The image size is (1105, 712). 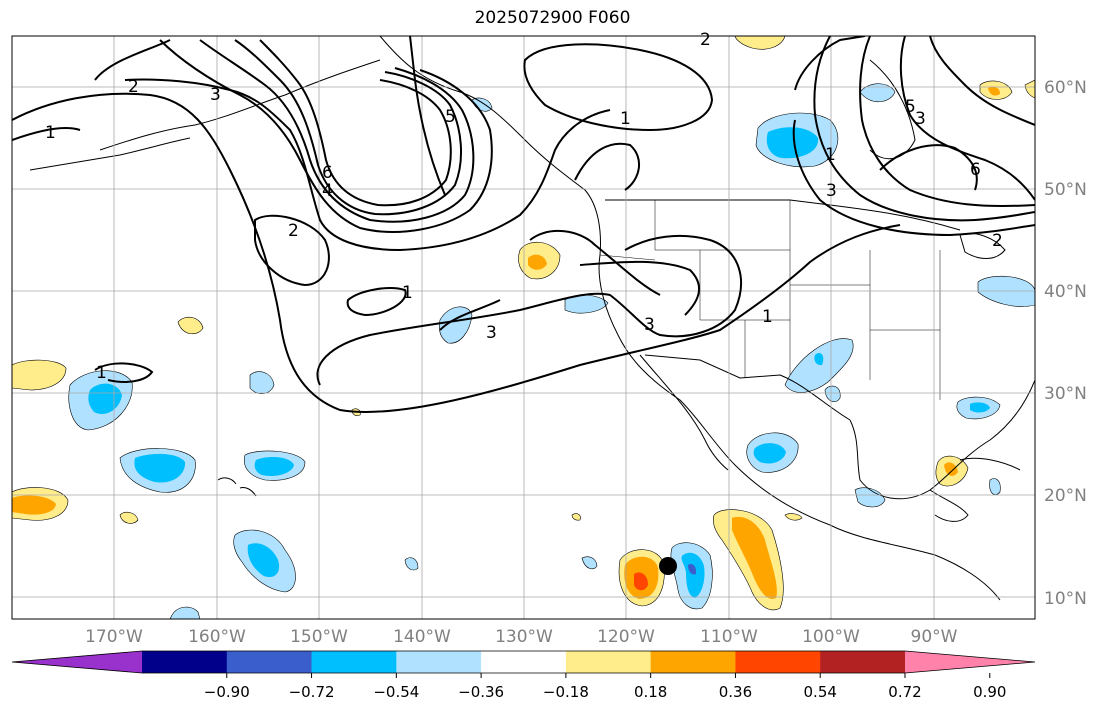 What do you see at coordinates (552, 18) in the screenshot?
I see `map-title: 2025072900 F060` at bounding box center [552, 18].